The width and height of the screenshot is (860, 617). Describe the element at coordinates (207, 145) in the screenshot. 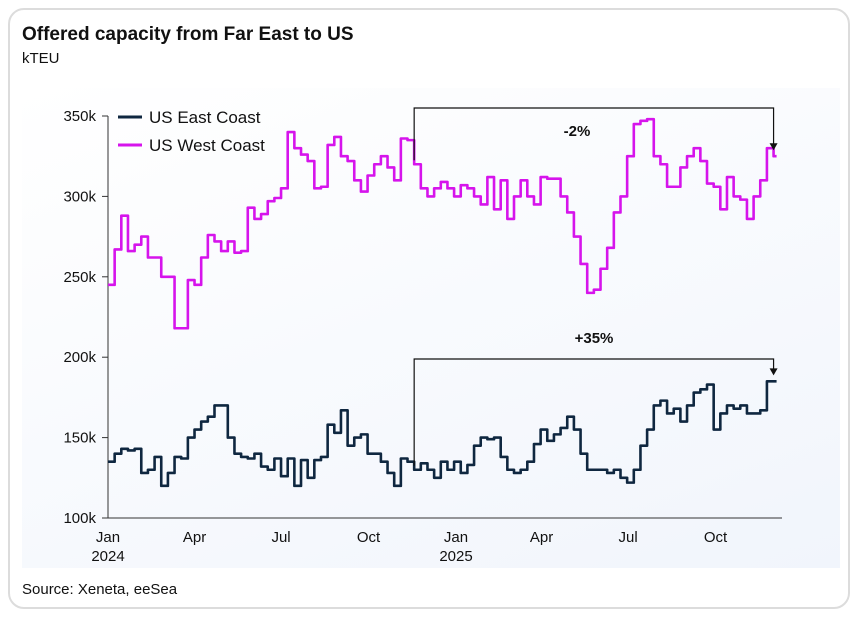

I see `legend-label: US West Coast` at that location.